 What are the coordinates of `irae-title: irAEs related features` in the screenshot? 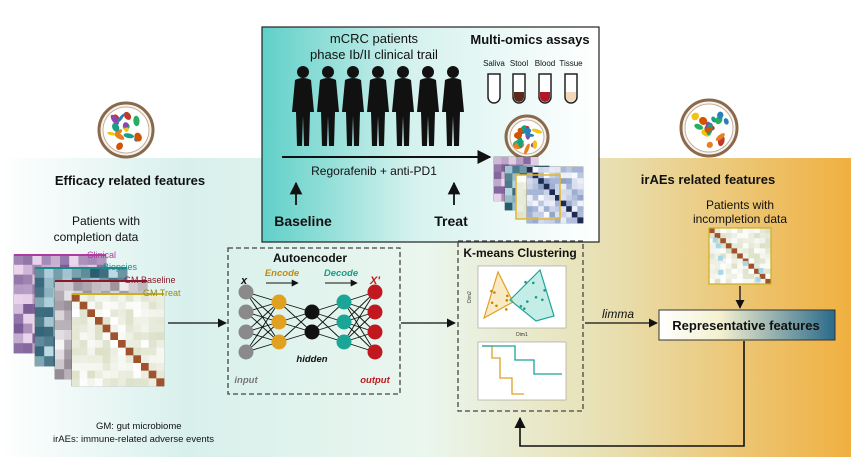 It's located at (708, 179).